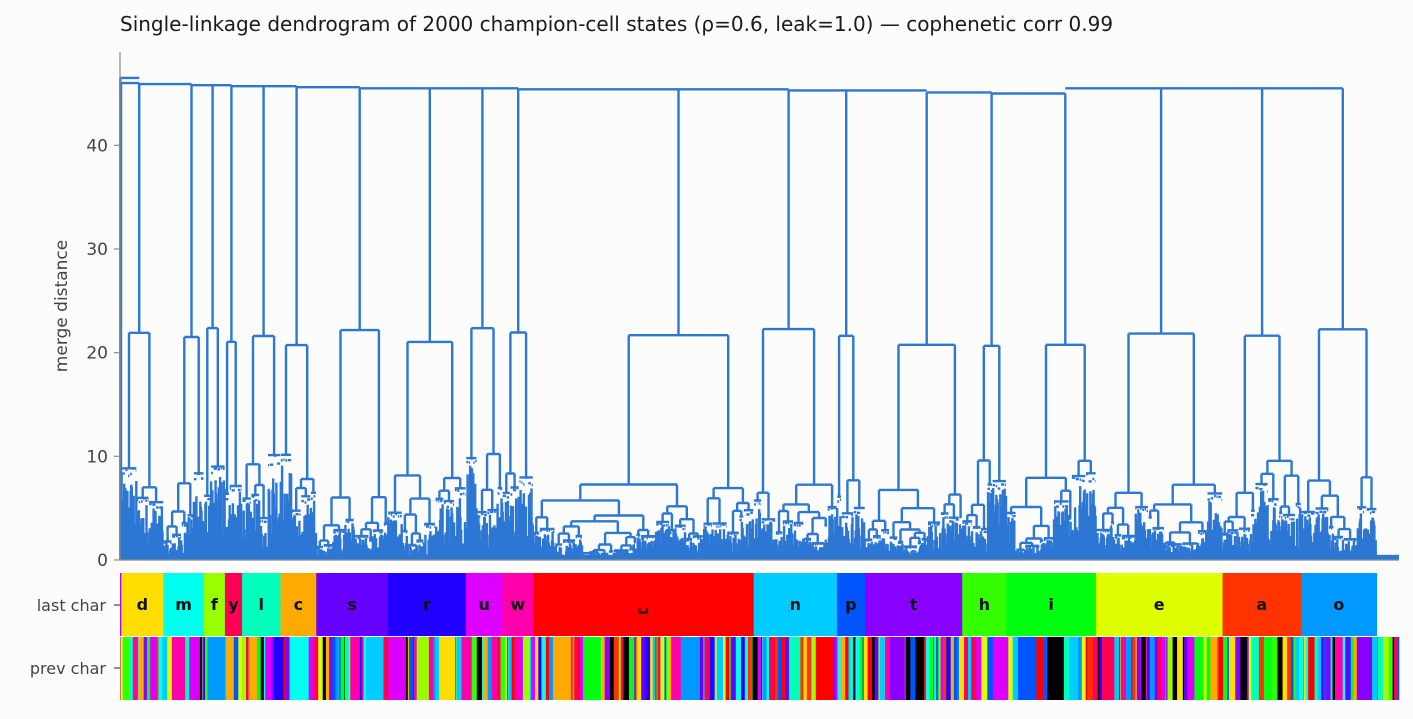 The width and height of the screenshot is (1413, 719). What do you see at coordinates (72, 605) in the screenshot?
I see `track-label-last-char: last char` at bounding box center [72, 605].